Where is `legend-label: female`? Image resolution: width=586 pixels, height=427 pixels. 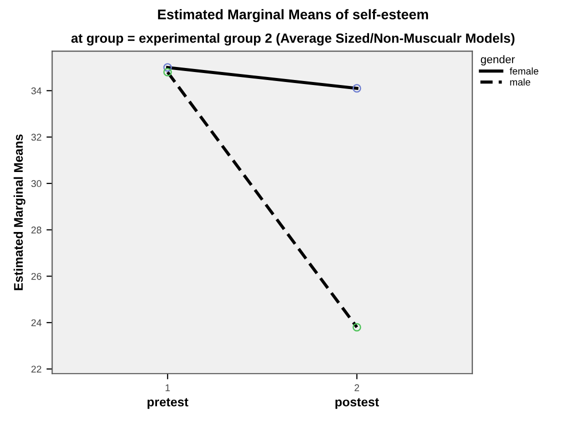 legend-label: female is located at coordinates (524, 71).